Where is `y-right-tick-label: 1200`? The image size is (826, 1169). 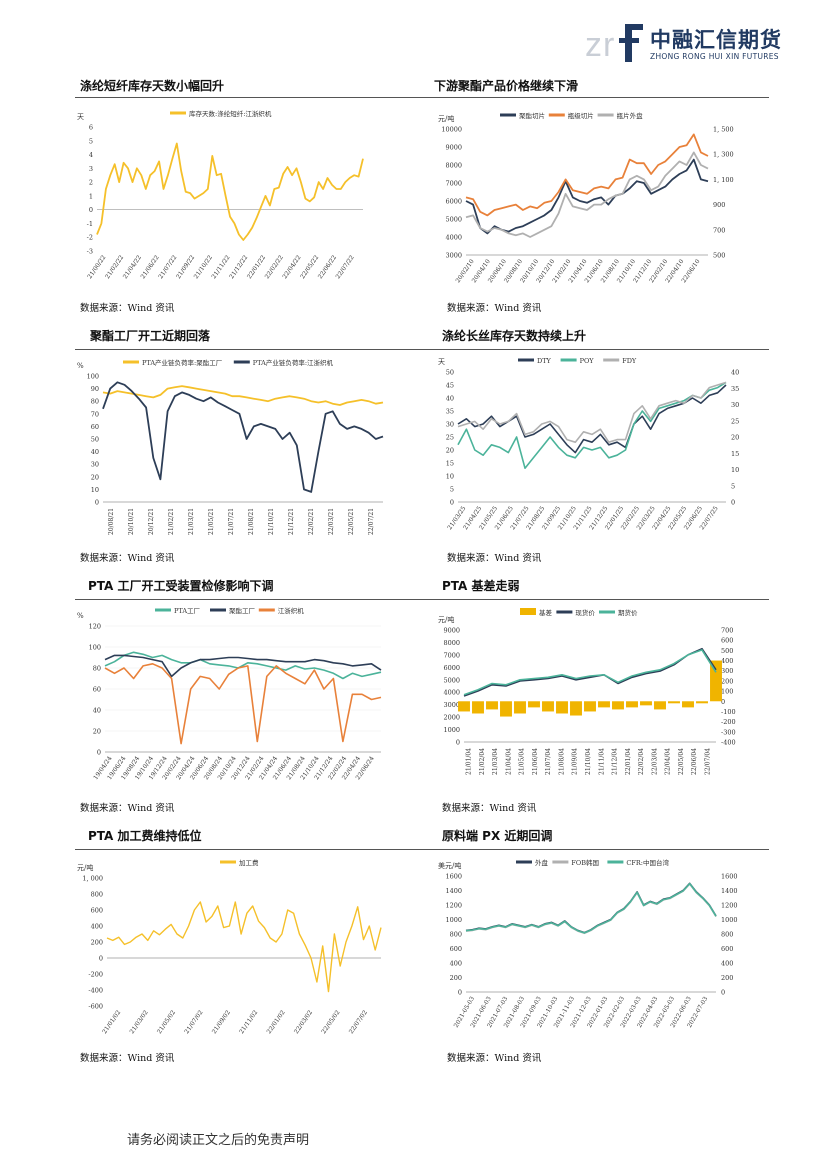
y-right-tick-label: 1200 is located at coordinates (729, 906).